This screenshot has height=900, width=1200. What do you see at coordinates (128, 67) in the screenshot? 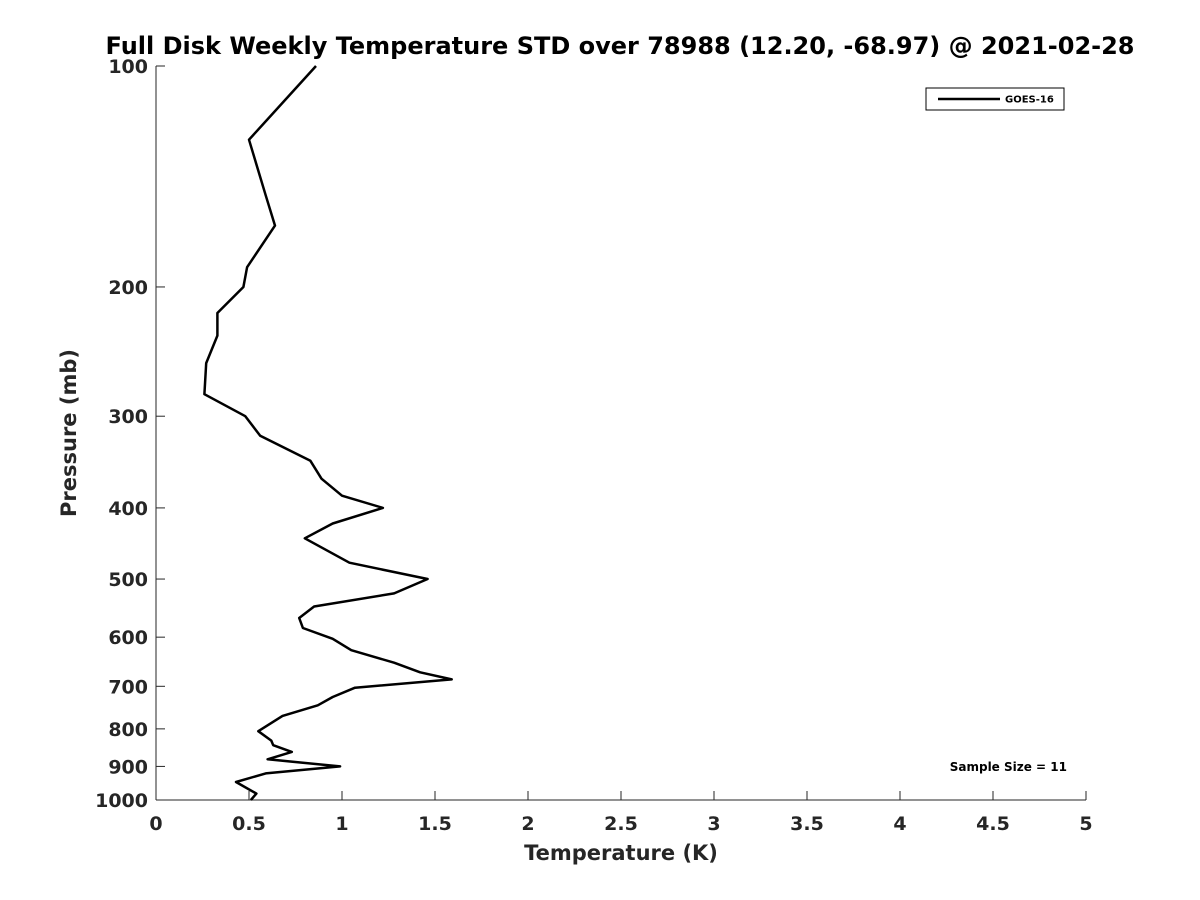
I see `y-tick-label: 100` at bounding box center [128, 67].